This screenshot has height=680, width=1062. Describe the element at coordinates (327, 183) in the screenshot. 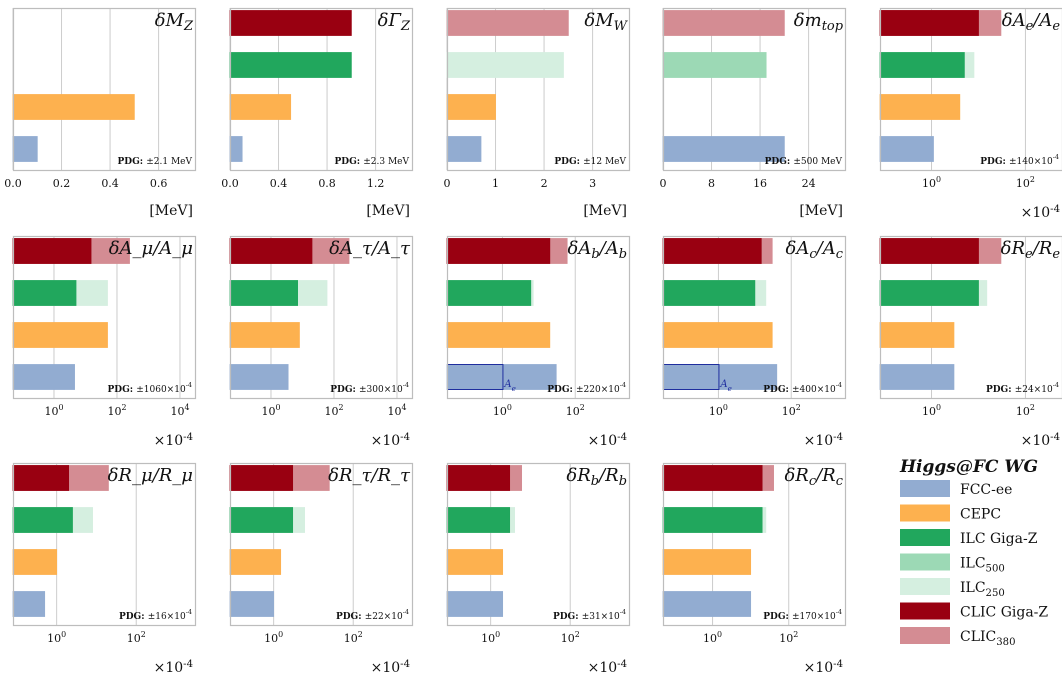

I see `tick-label: 0.8` at that location.